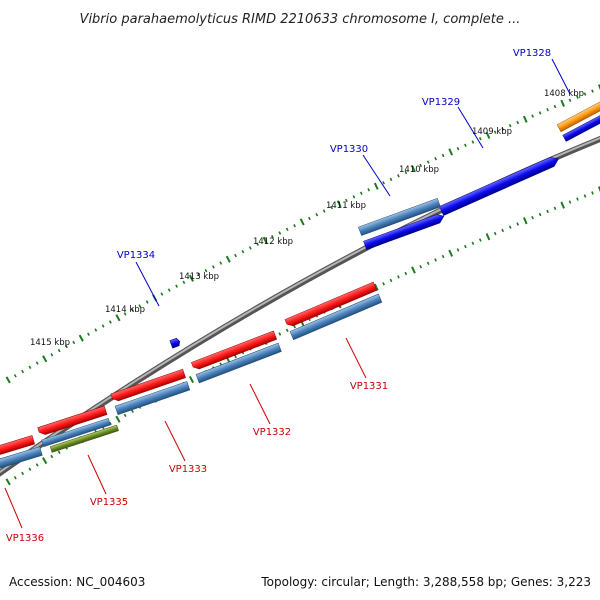  I want to click on scale-label-1413: 1413 kbp, so click(199, 277).